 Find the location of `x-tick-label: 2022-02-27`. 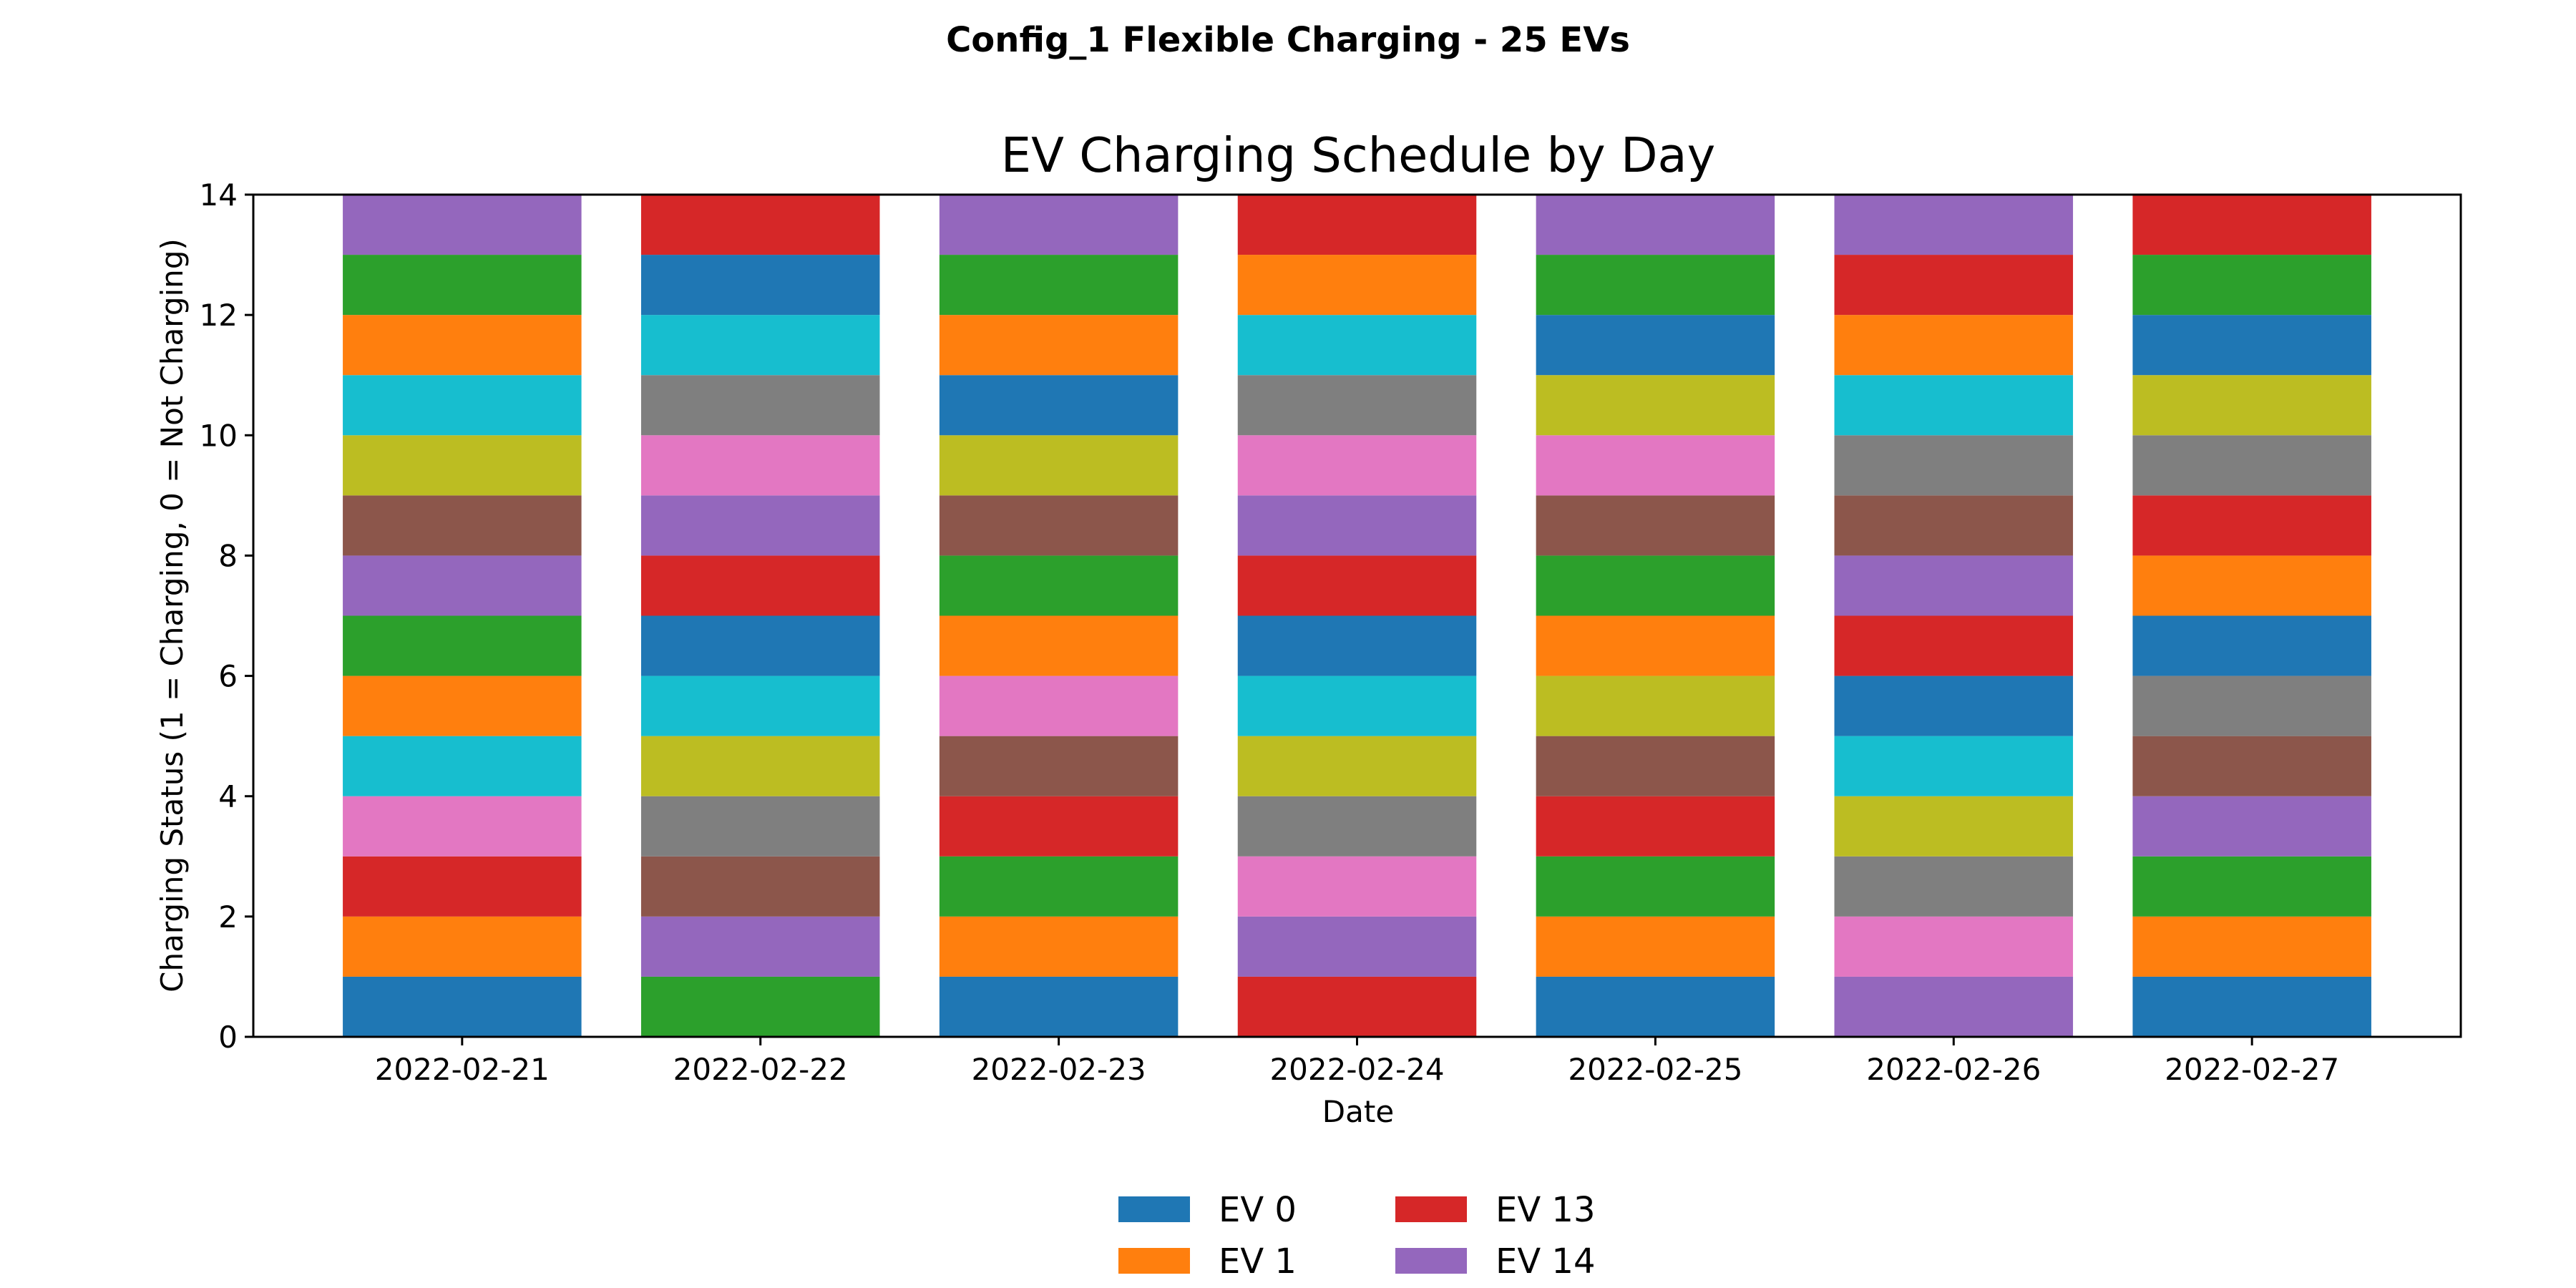

x-tick-label: 2022-02-27 is located at coordinates (2252, 1069).